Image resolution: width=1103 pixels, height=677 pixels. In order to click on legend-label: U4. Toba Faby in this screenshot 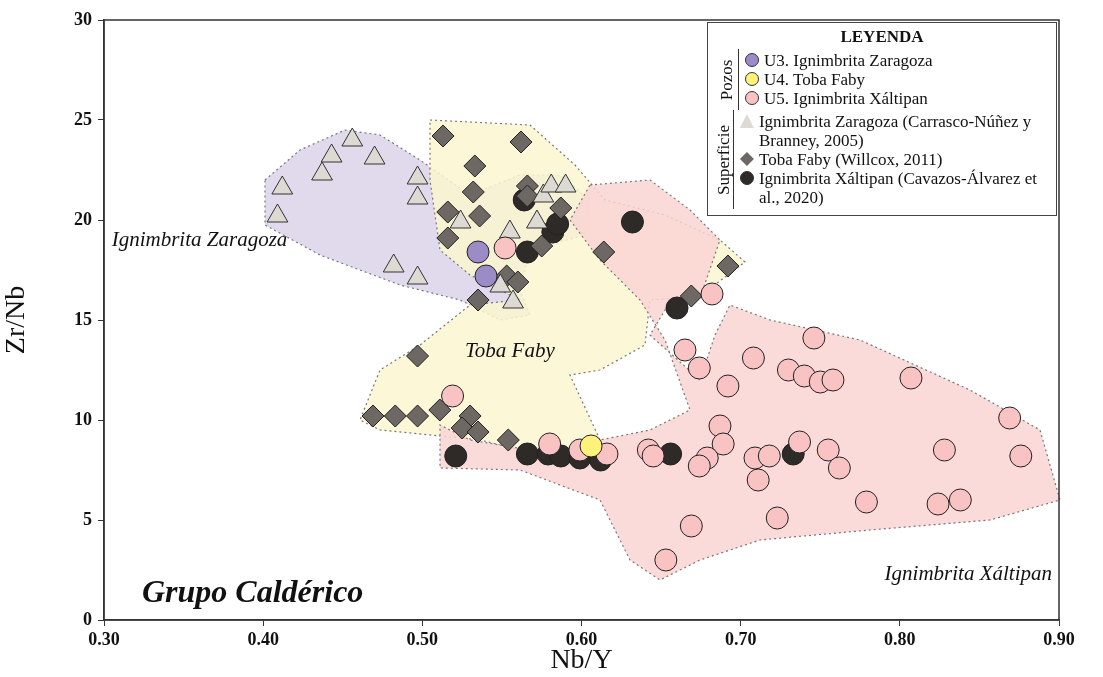, I will do `click(814, 79)`.